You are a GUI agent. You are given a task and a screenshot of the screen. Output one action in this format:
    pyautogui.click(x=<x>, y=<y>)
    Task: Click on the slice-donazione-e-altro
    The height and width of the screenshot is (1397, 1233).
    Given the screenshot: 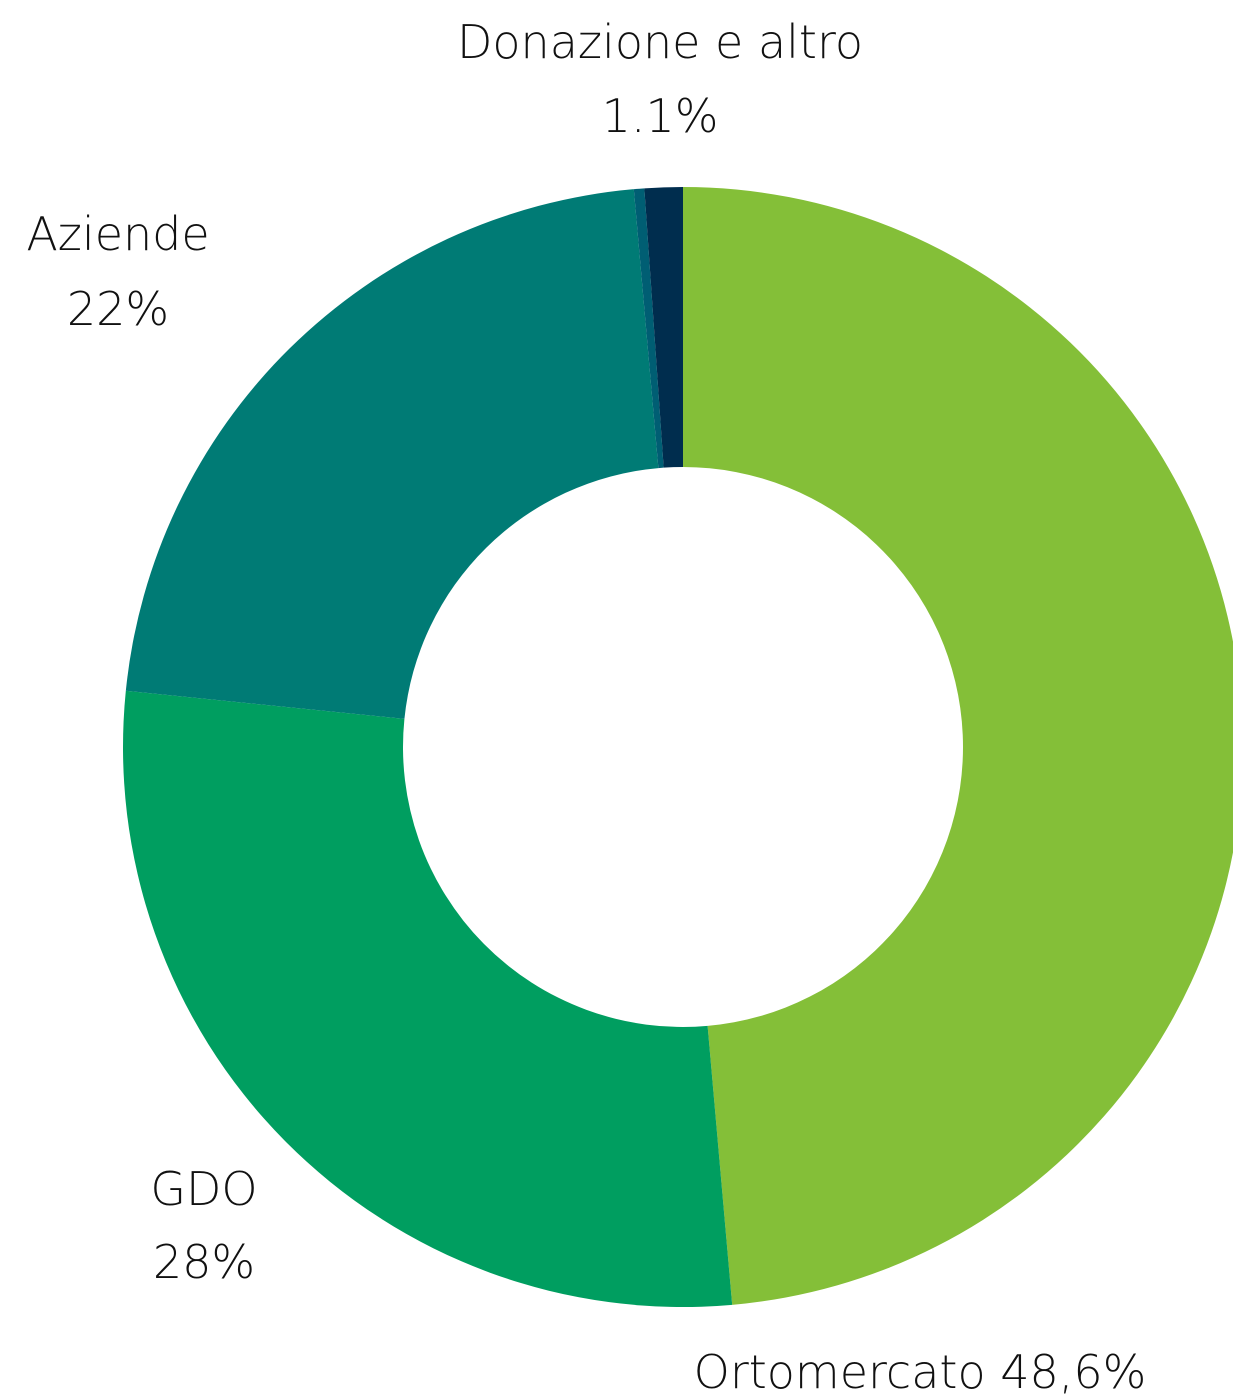 What is the action you would take?
    pyautogui.click(x=663, y=327)
    